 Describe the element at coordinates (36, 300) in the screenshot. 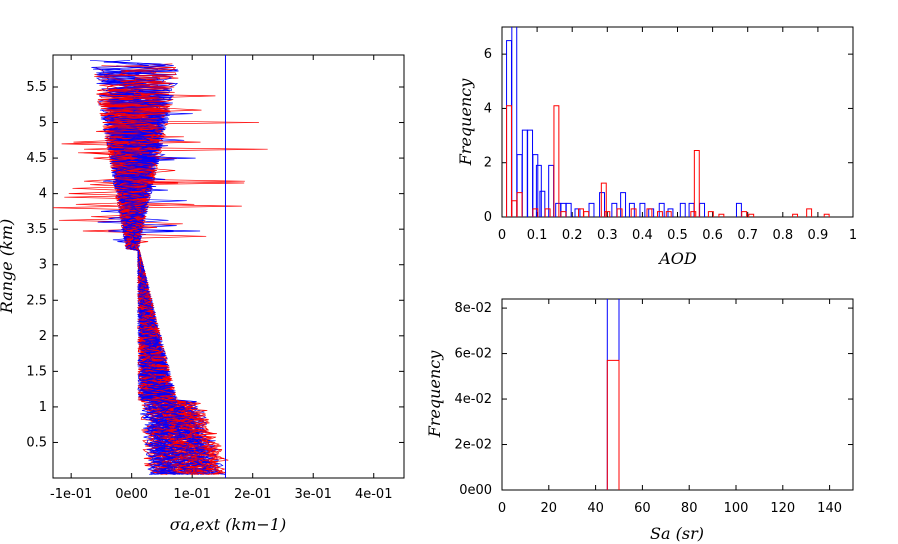

I see `y-tick-label: 2.5` at that location.